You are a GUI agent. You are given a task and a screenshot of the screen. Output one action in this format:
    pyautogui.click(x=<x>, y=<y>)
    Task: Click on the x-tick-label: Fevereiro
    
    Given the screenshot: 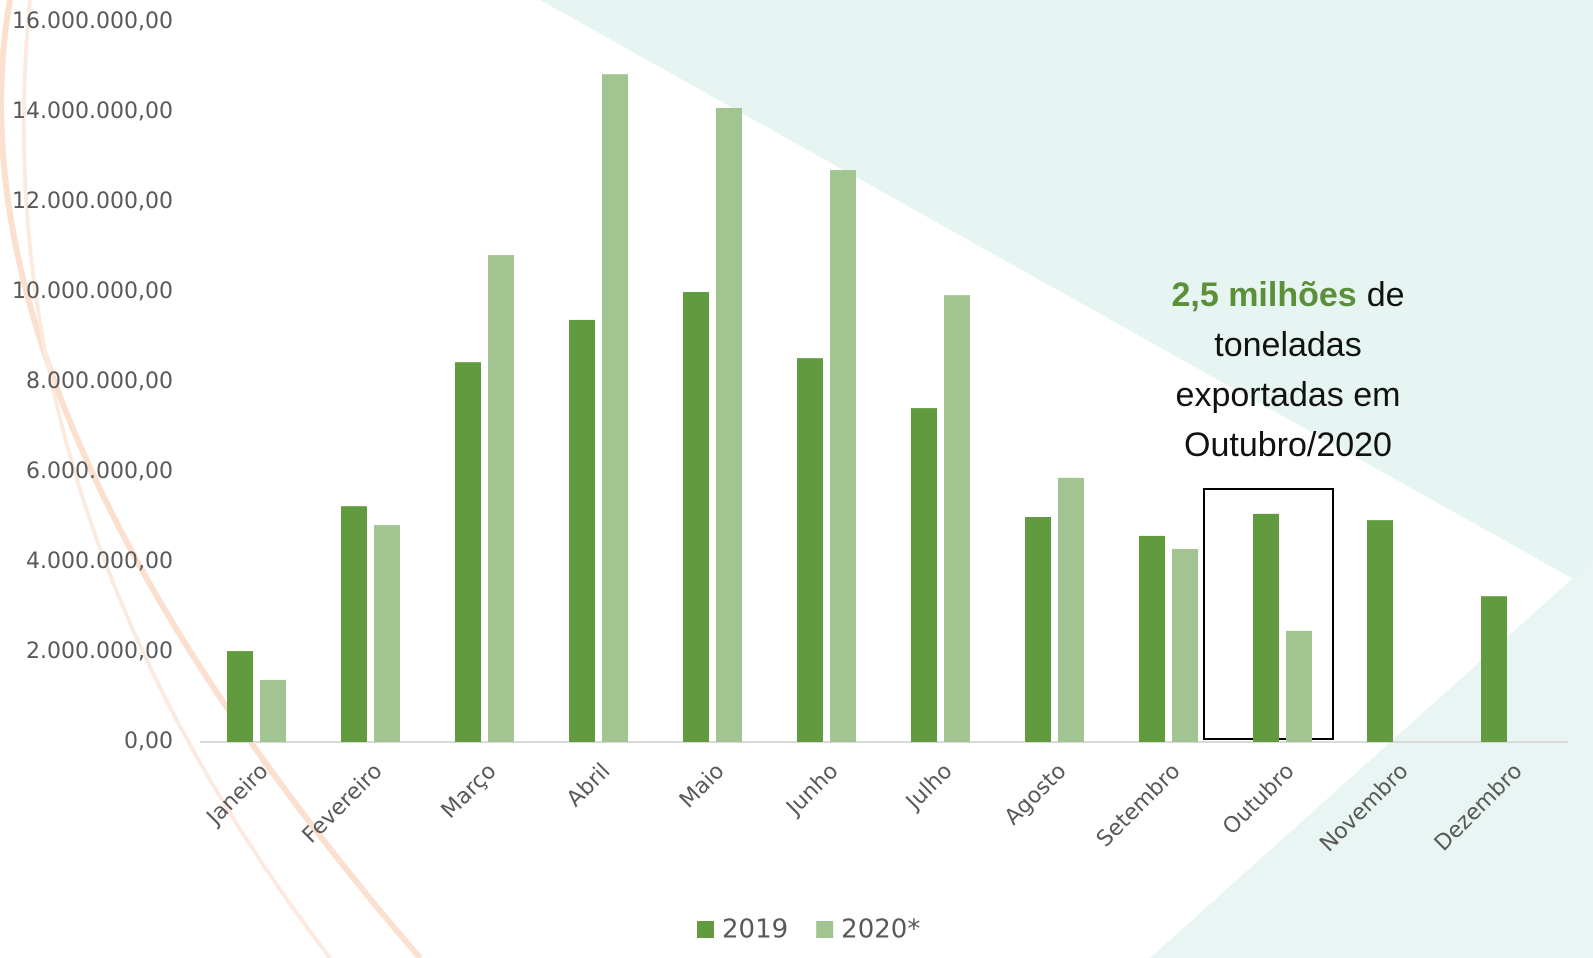 What is the action you would take?
    pyautogui.click(x=343, y=804)
    